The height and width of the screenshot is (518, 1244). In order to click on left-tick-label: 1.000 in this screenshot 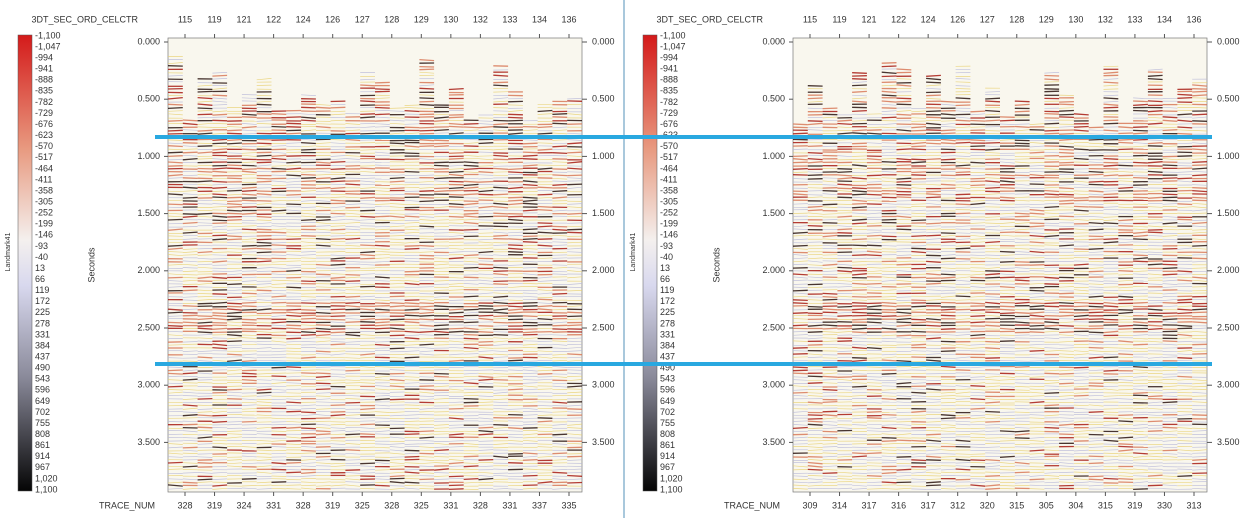, I will do `click(148, 156)`.